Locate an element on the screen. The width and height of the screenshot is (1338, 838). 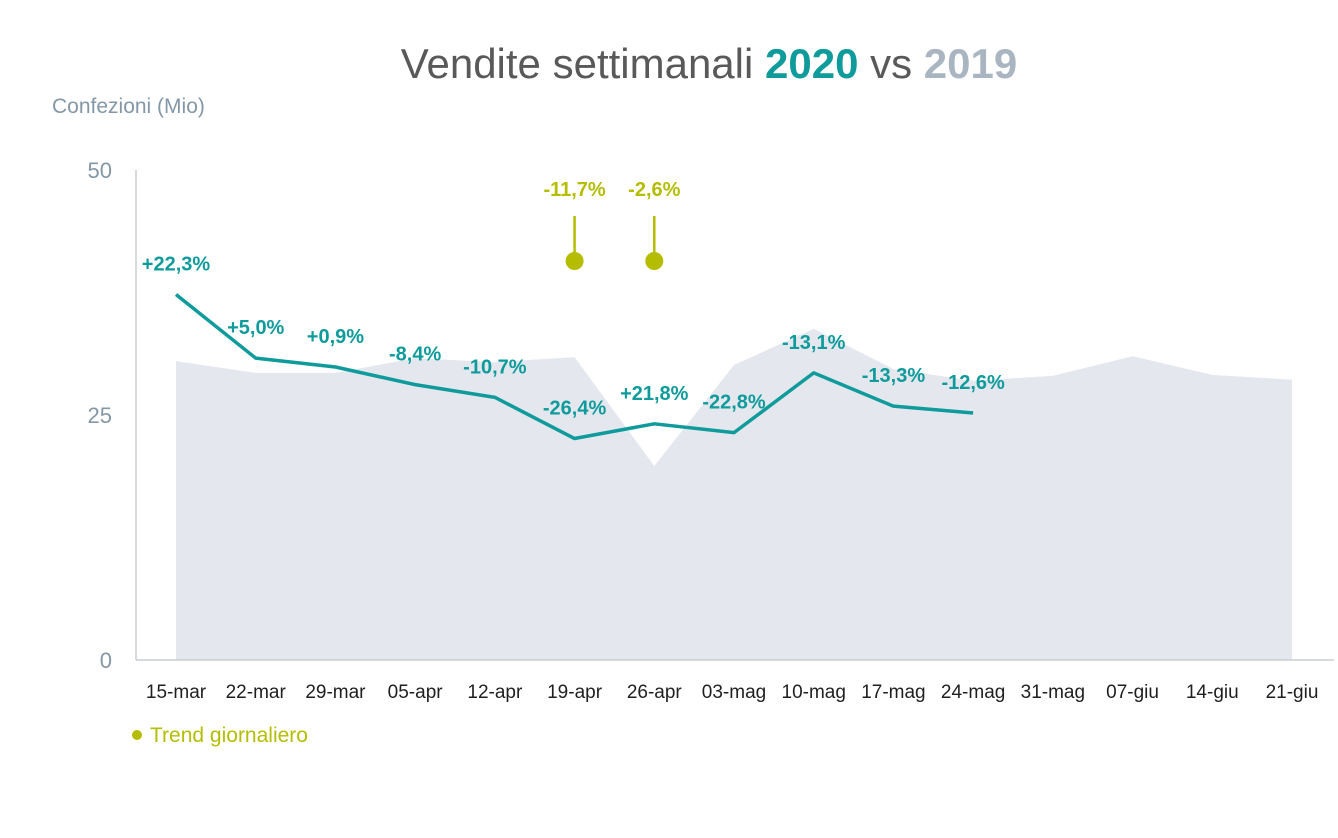
y-tick-label: 25 is located at coordinates (100, 415).